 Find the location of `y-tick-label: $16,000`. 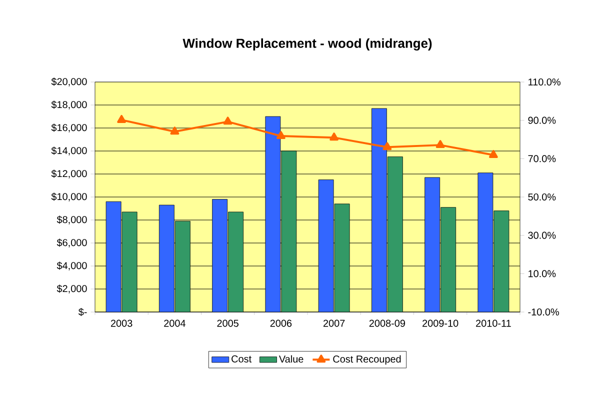

y-tick-label: $16,000 is located at coordinates (69, 128).